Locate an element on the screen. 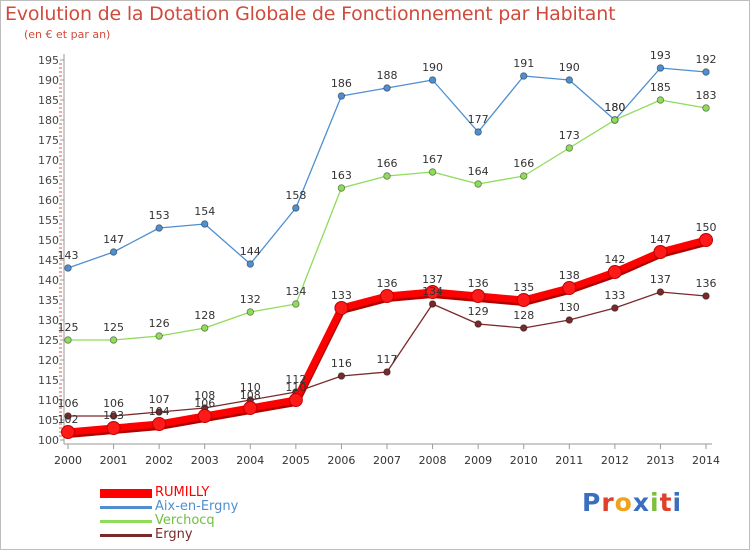 Image resolution: width=750 pixels, height=550 pixels. data-label: 143 is located at coordinates (68, 255).